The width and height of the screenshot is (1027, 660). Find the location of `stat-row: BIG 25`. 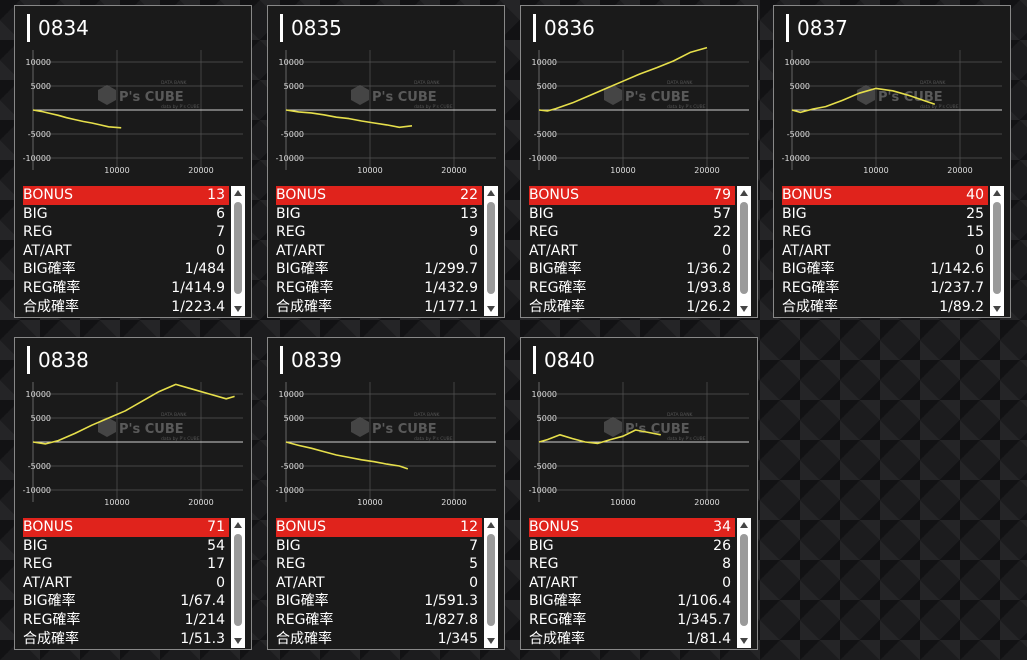

stat-row: BIG 25 is located at coordinates (885, 214).